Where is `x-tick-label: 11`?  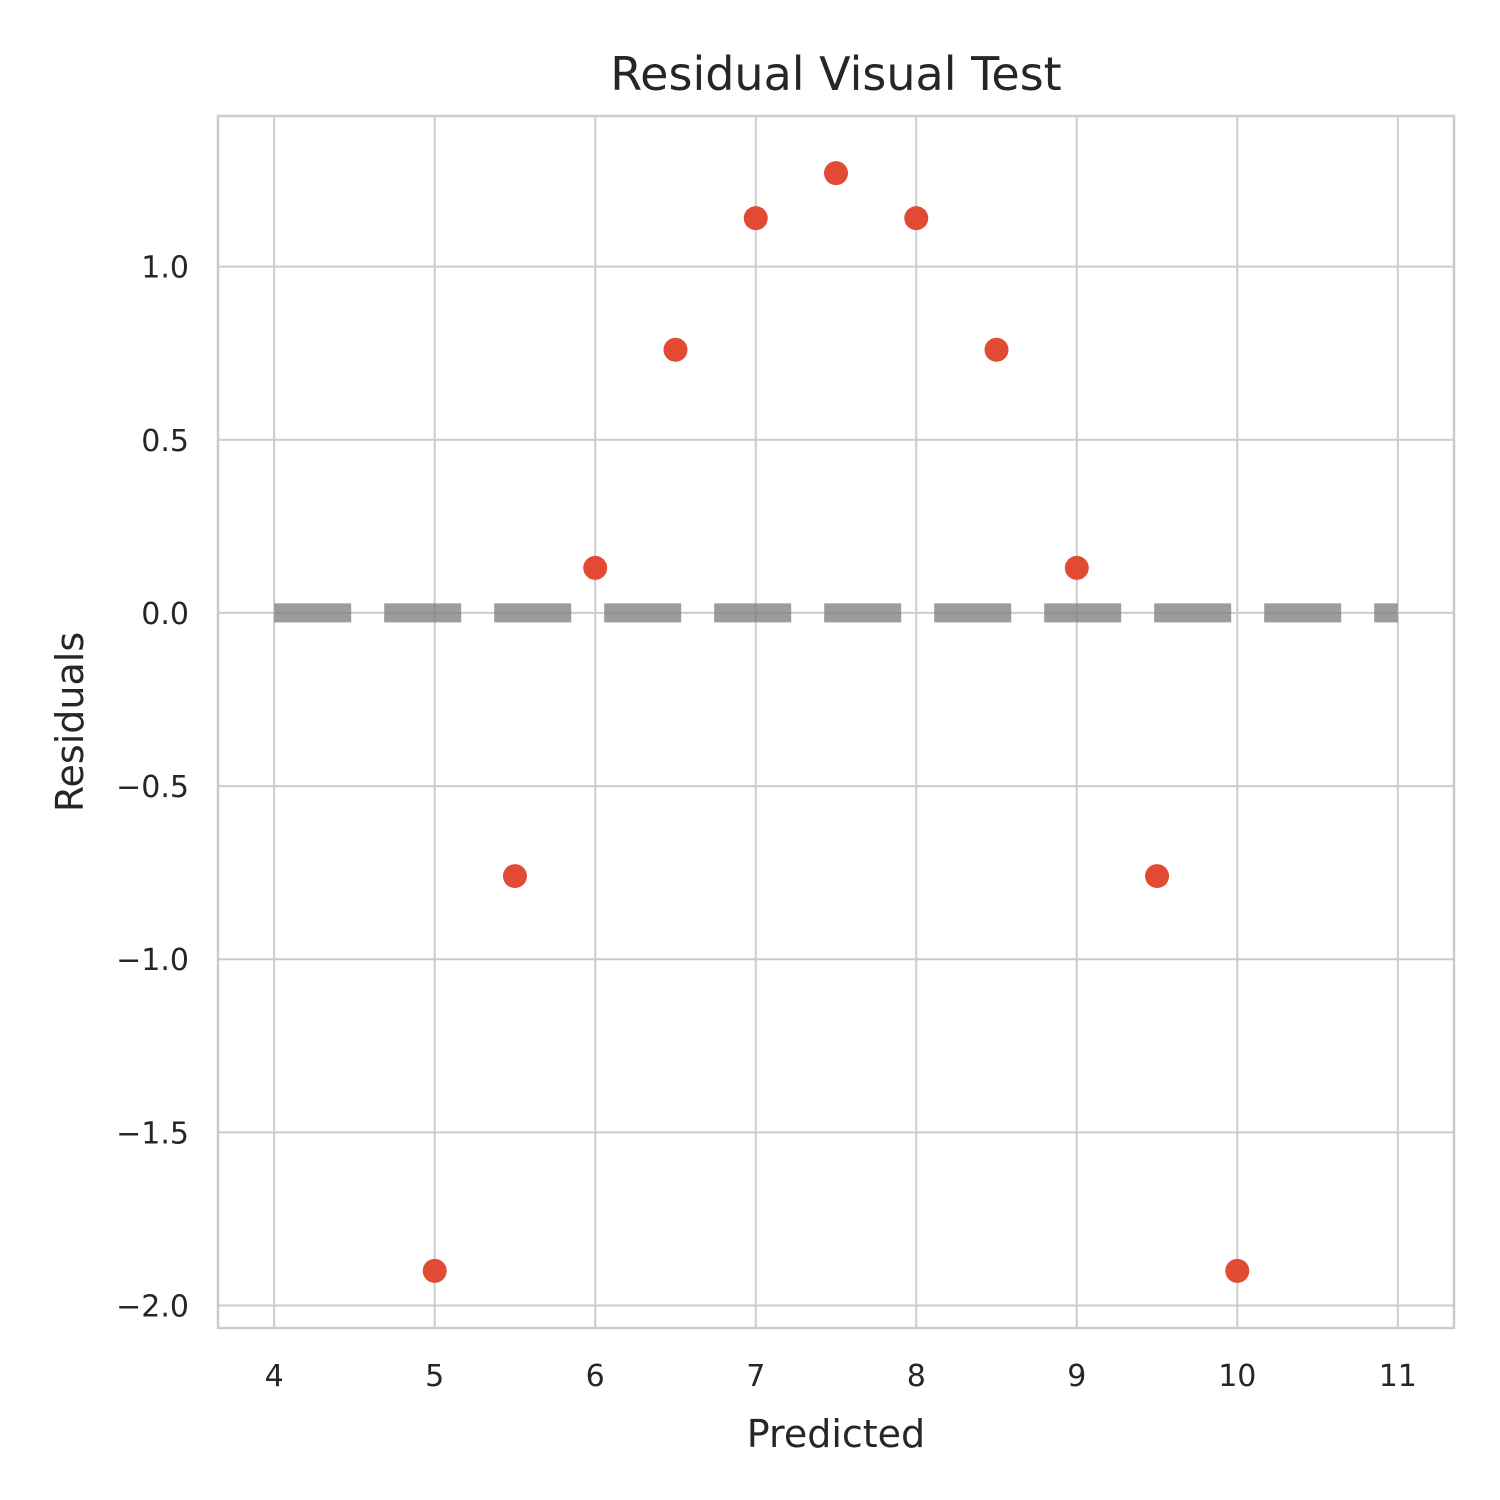
x-tick-label: 11 is located at coordinates (1398, 1376).